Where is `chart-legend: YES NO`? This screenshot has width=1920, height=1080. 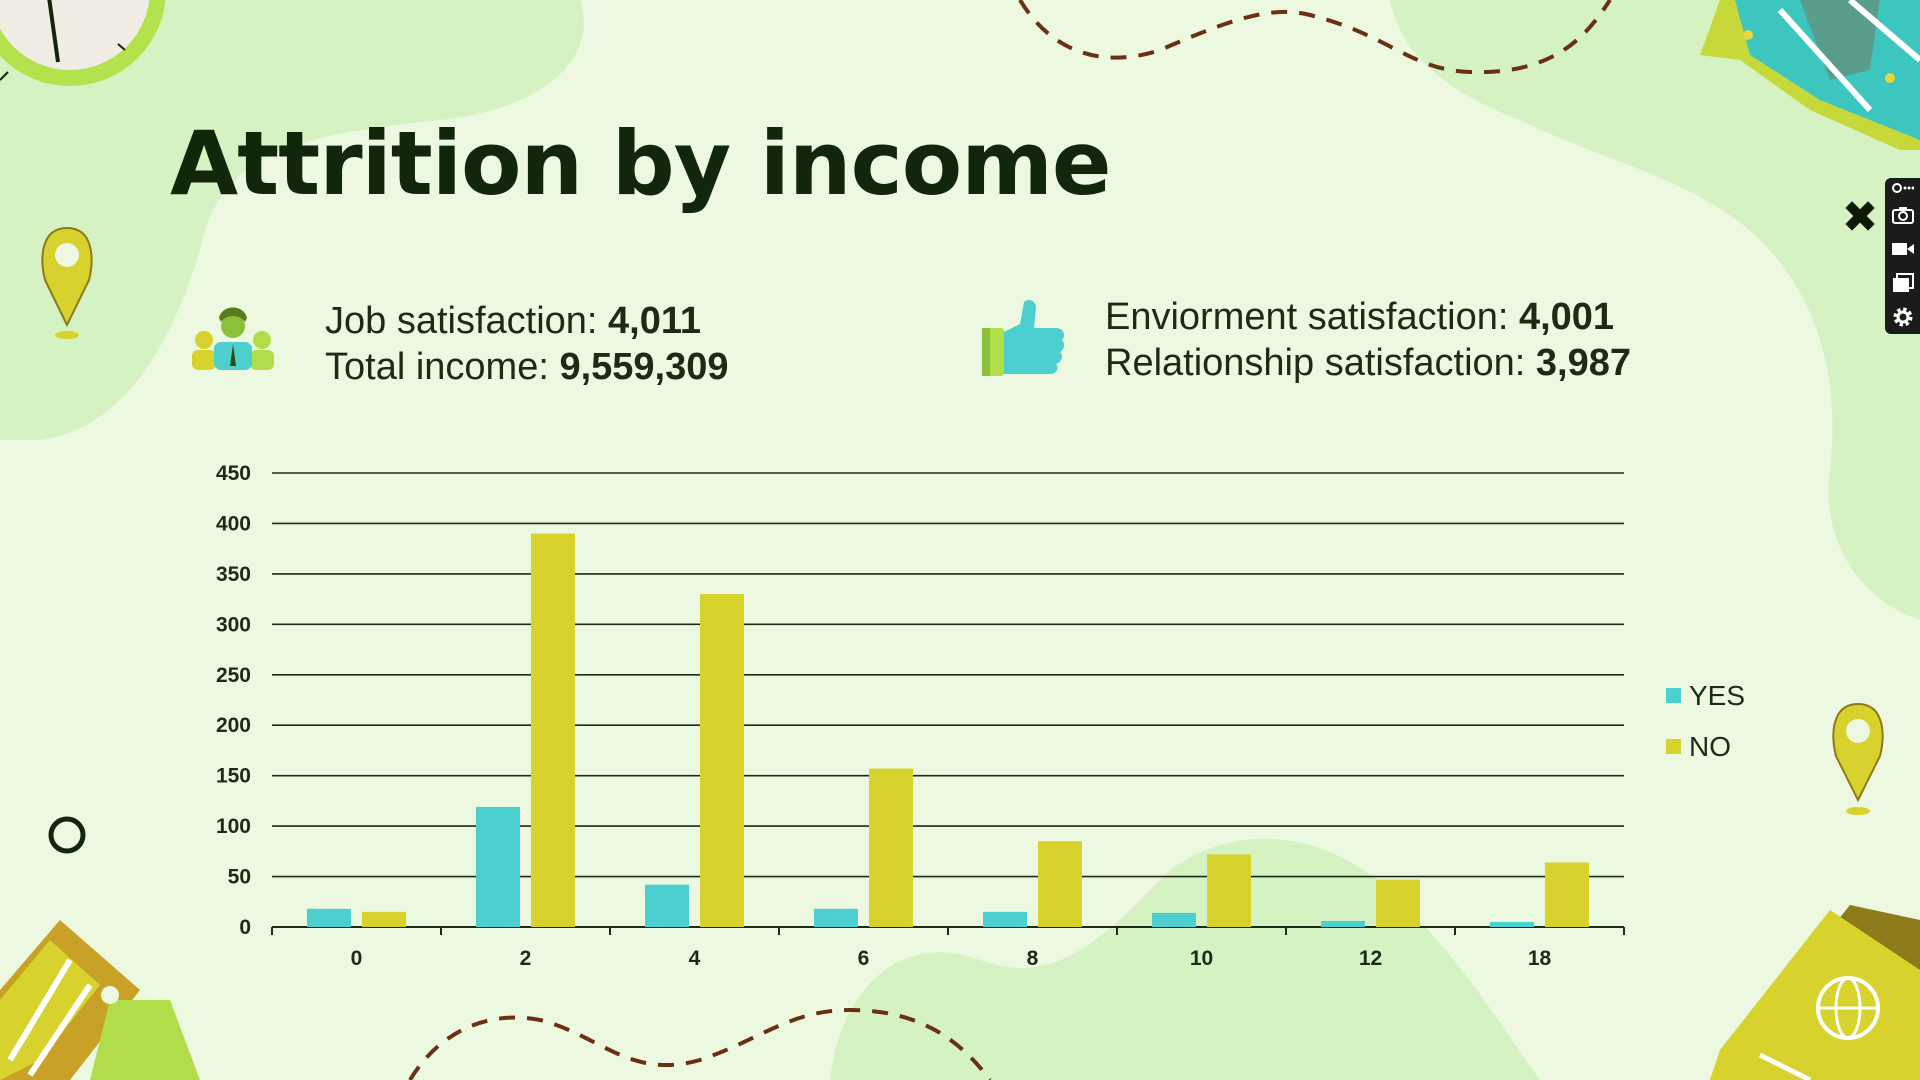
chart-legend: YES NO is located at coordinates (1705, 721).